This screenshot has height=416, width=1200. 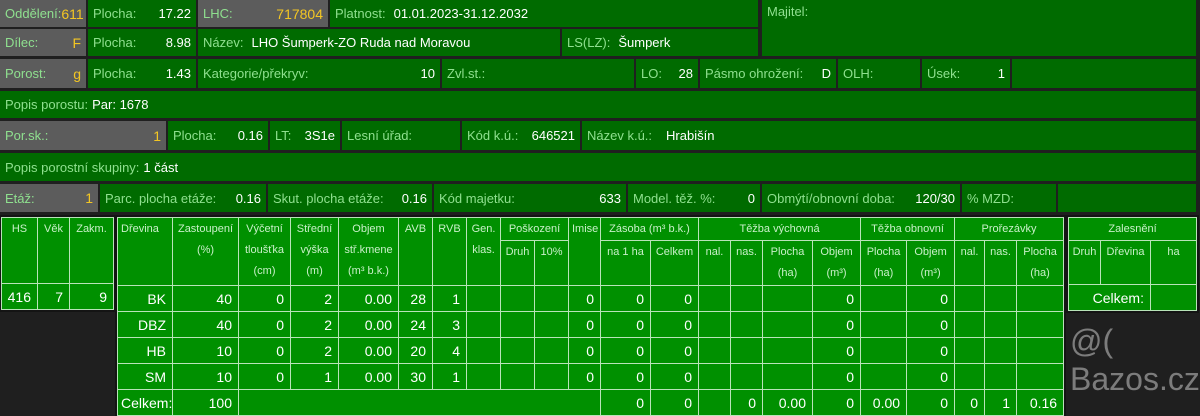 I want to click on label: Dílec:, so click(x=22, y=42).